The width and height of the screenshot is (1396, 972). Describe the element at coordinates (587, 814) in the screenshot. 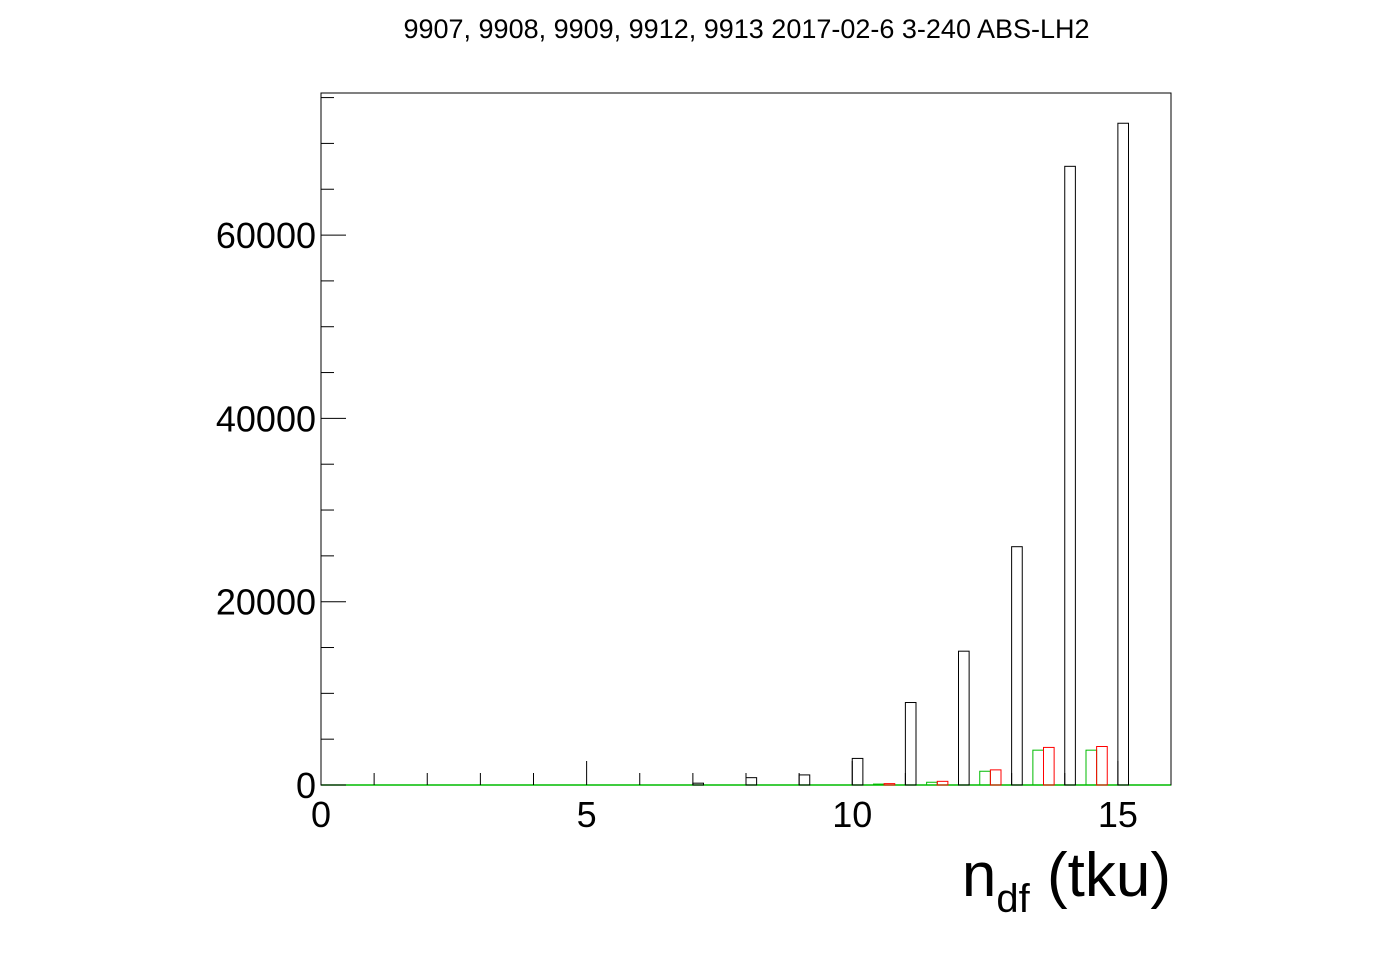

I see `x-tick-label: 5` at that location.